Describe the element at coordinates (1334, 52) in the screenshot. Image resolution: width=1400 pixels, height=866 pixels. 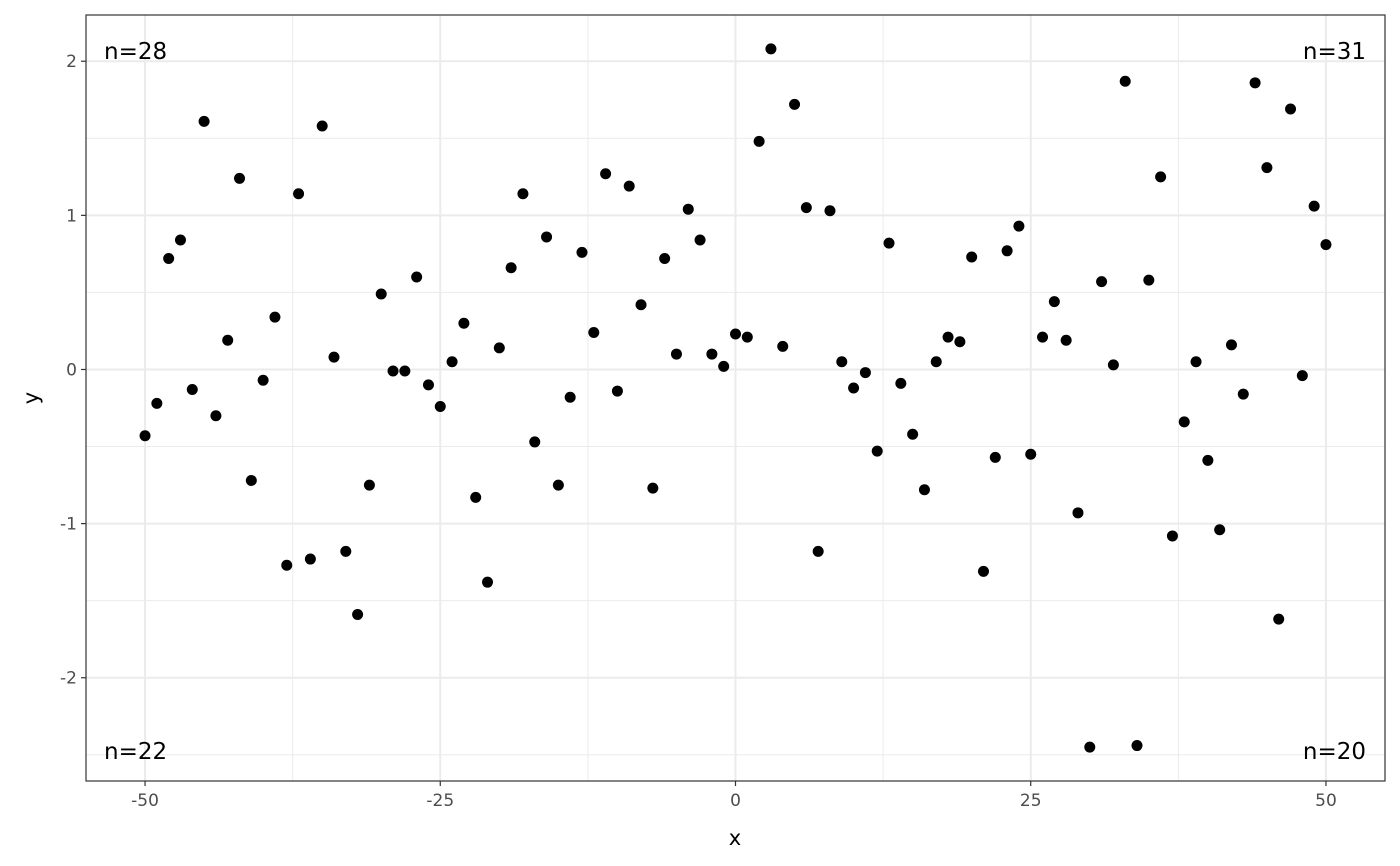
I see `annotation-top-right: n=31` at that location.